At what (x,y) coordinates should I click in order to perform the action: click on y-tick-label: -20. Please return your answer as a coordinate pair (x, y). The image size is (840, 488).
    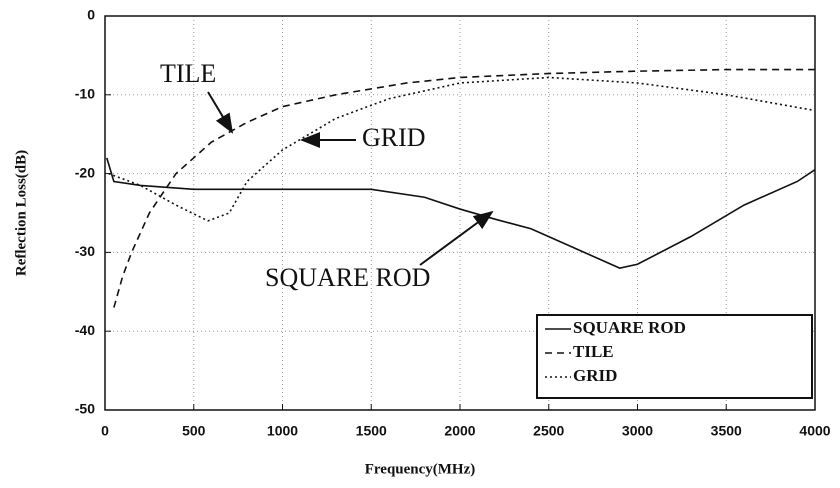
    Looking at the image, I should click on (85, 172).